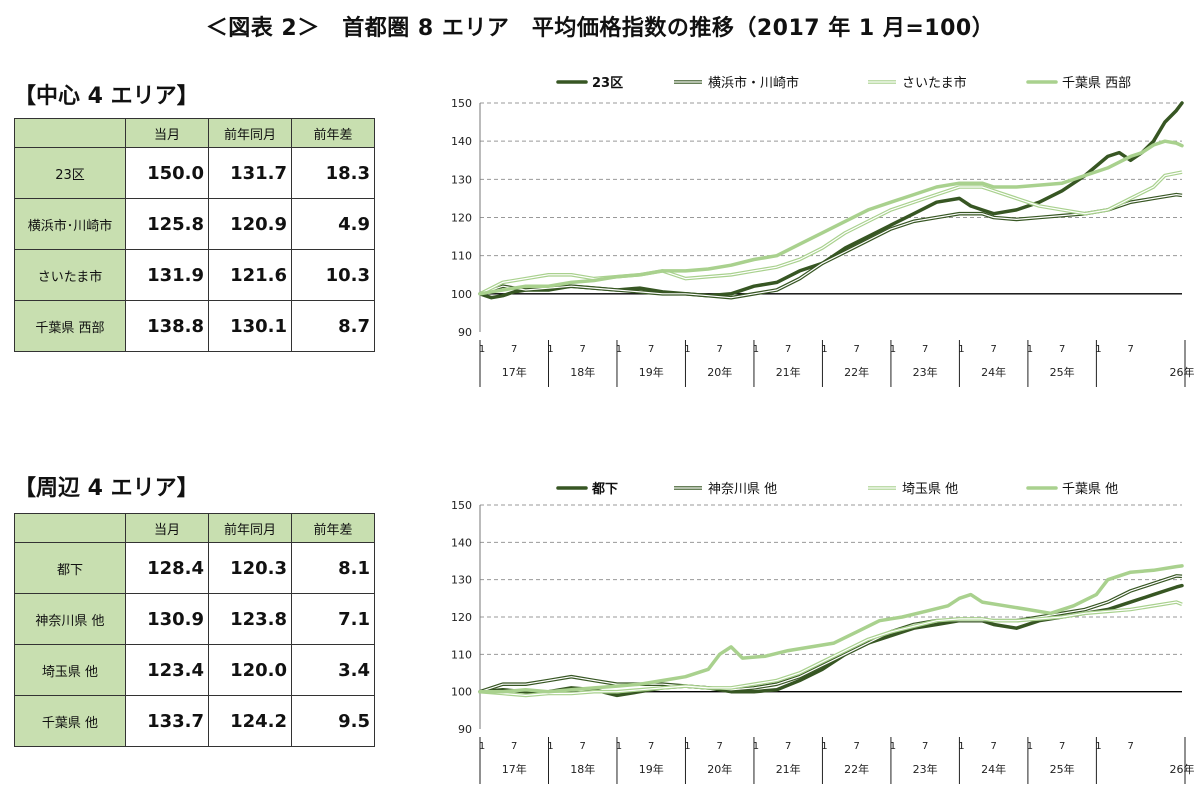  I want to click on table-header-diff: 前年差, so click(333, 133).